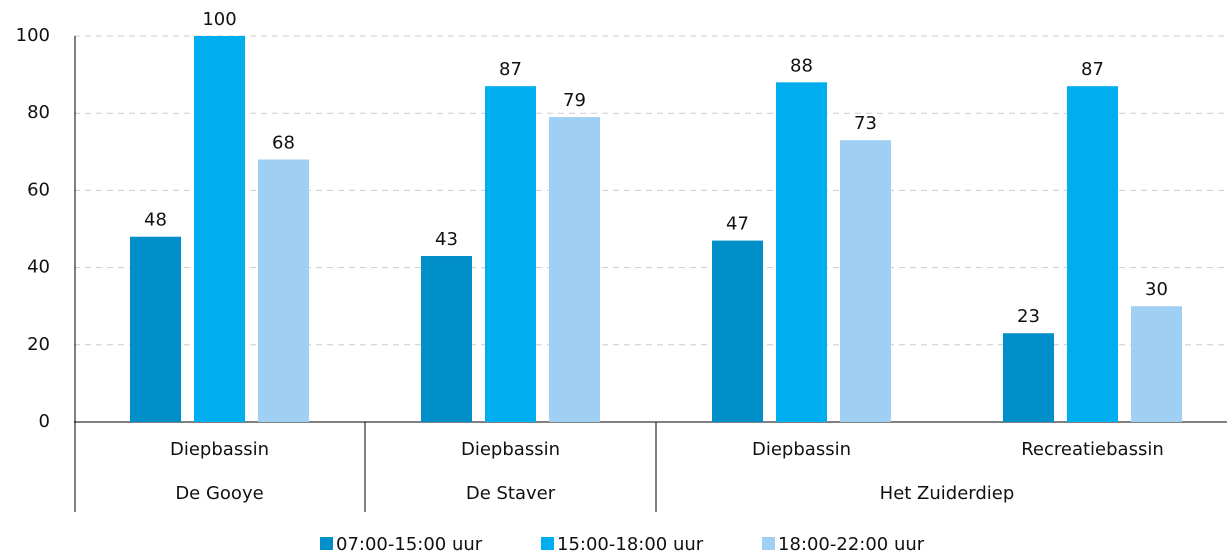  I want to click on y-tick-label: 0, so click(44, 421).